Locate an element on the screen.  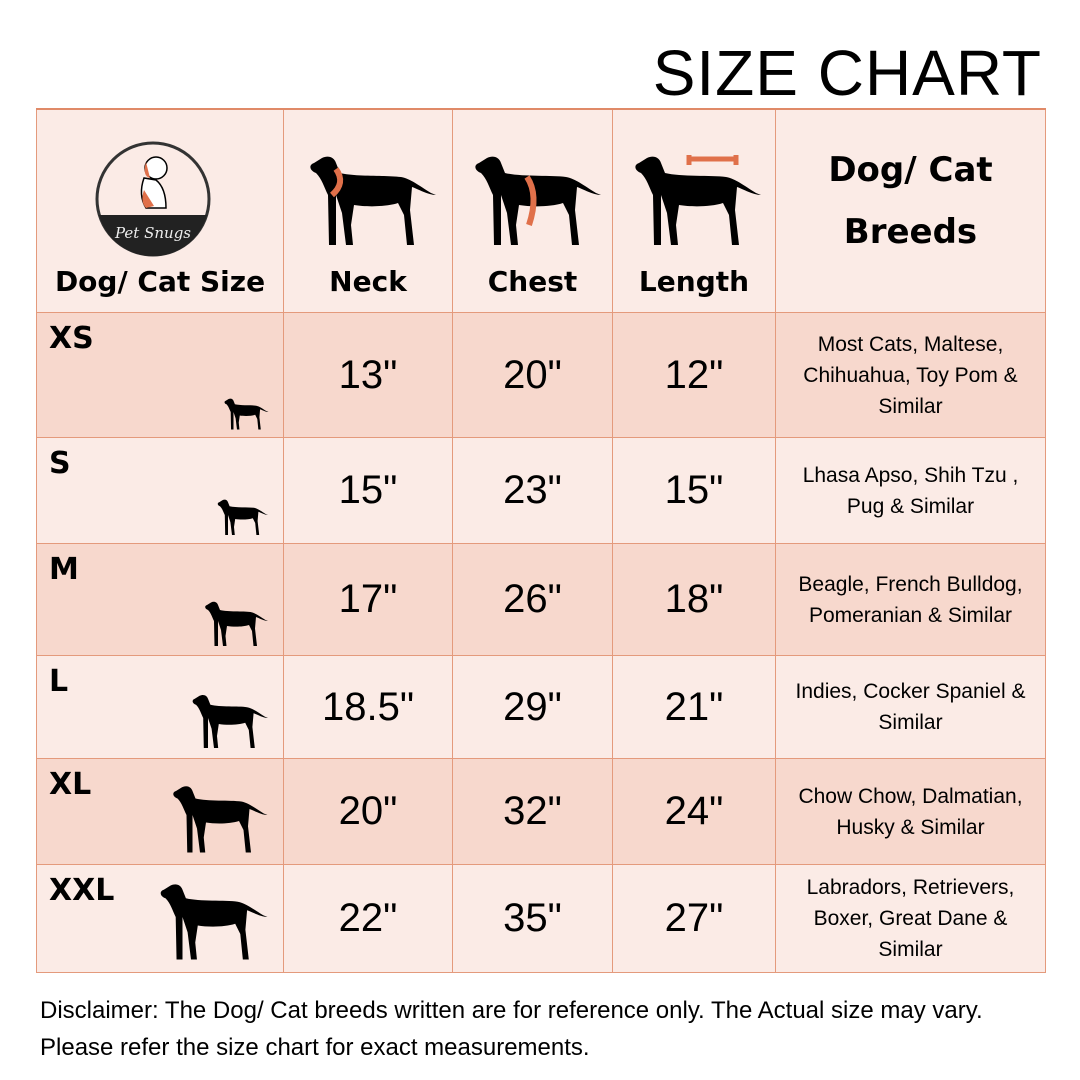
row-neck-cell: 15" is located at coordinates (368, 491).